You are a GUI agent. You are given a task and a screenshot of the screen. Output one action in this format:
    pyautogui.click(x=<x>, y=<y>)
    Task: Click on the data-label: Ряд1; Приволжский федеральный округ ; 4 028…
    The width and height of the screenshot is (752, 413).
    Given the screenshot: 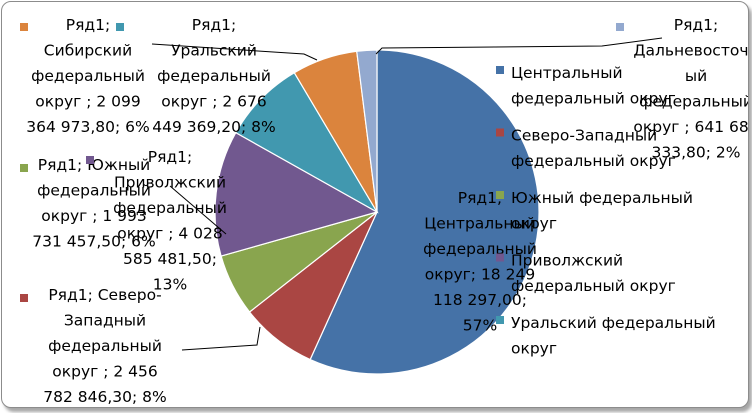 What is the action you would take?
    pyautogui.click(x=170, y=221)
    